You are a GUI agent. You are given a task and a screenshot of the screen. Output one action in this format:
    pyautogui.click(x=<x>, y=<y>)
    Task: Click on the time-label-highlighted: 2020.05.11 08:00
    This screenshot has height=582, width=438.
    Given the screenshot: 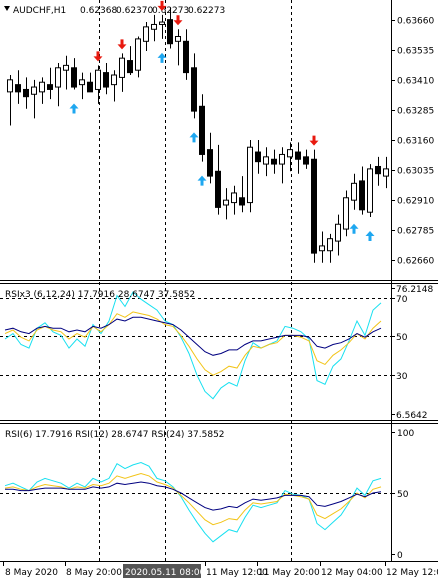 What is the action you would take?
    pyautogui.click(x=165, y=573)
    